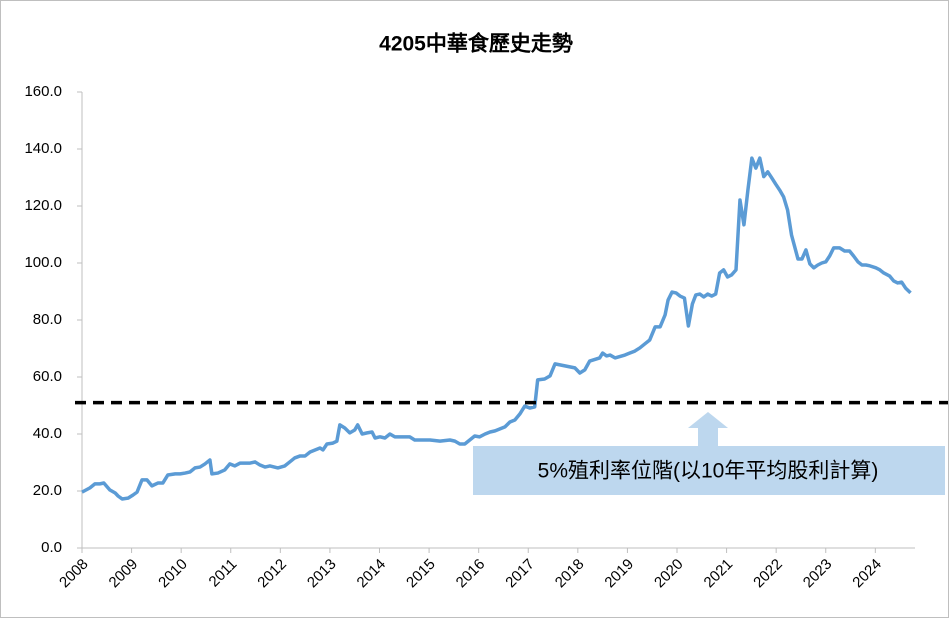  What do you see at coordinates (43, 205) in the screenshot?
I see `y-tick-label: 120.0` at bounding box center [43, 205].